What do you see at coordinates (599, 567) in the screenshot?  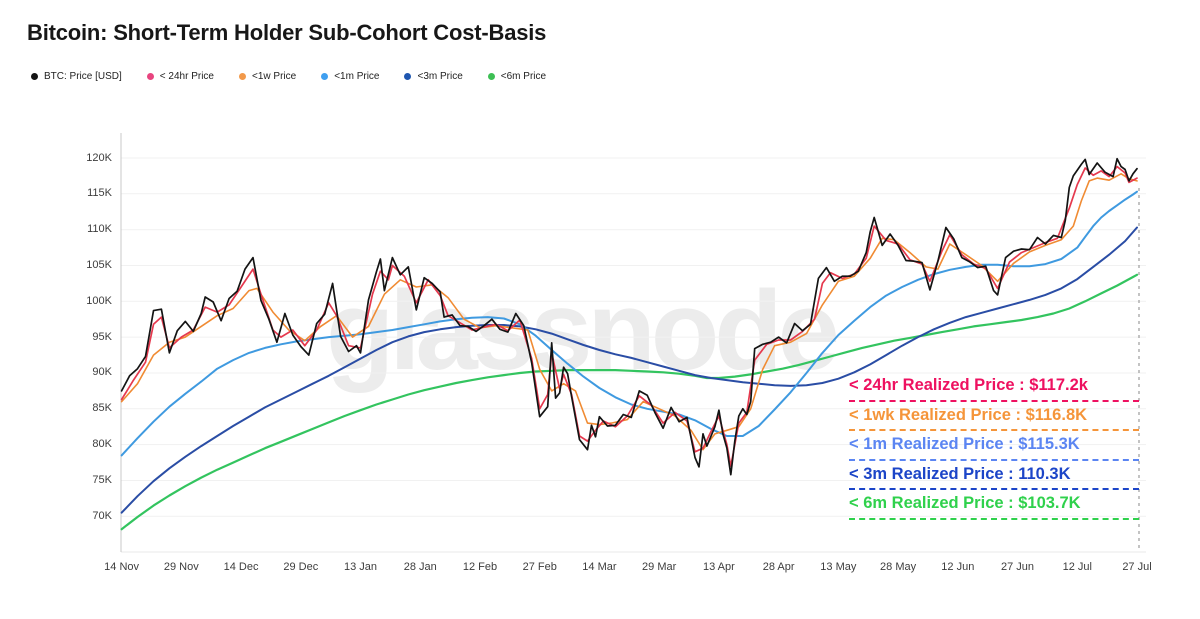 I see `x-axis-tick-label: 14 Mar` at bounding box center [599, 567].